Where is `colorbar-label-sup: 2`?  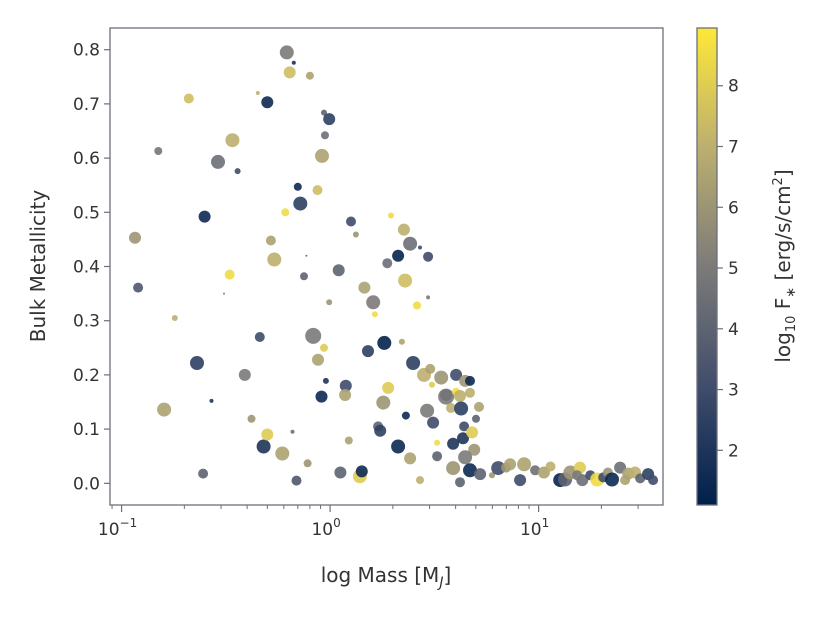
colorbar-label-sup: 2 is located at coordinates (778, 181).